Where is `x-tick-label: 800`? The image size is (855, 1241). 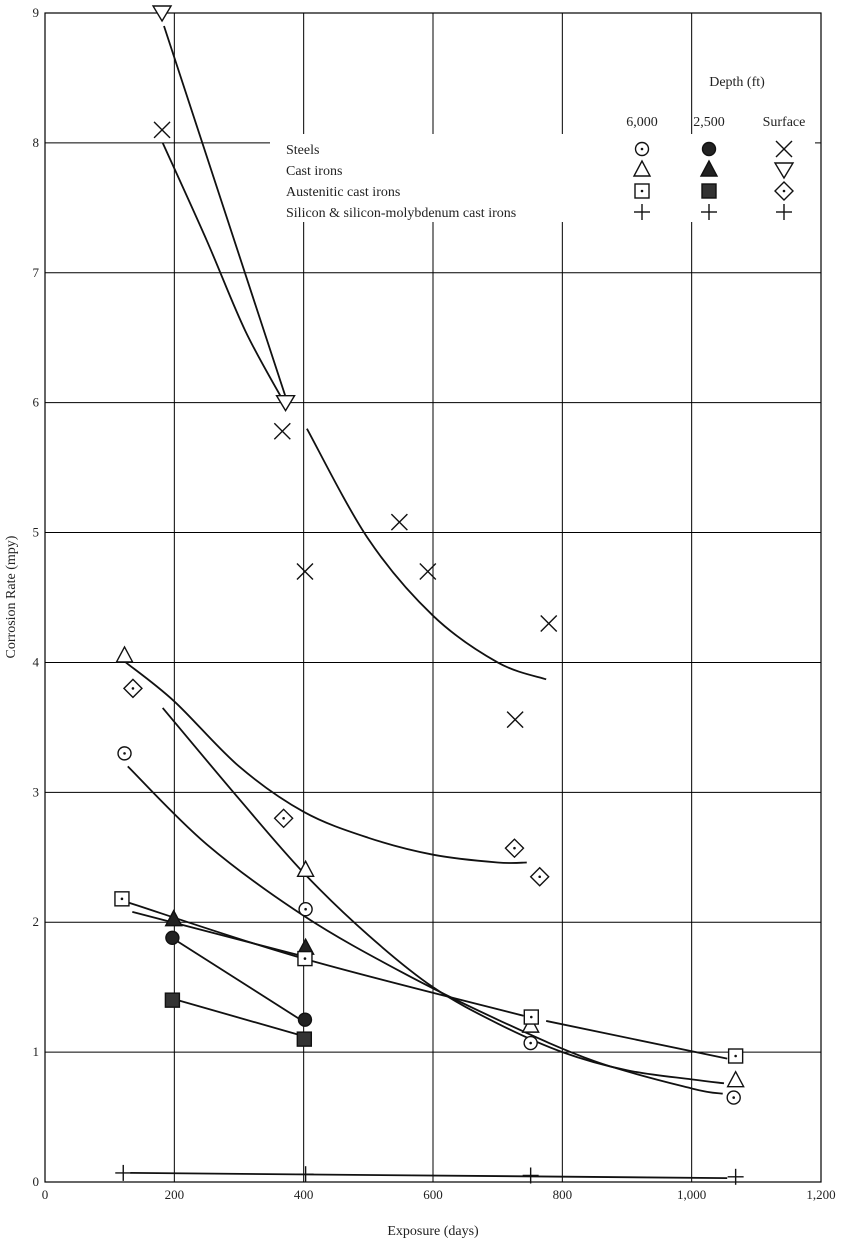 x-tick-label: 800 is located at coordinates (563, 1194).